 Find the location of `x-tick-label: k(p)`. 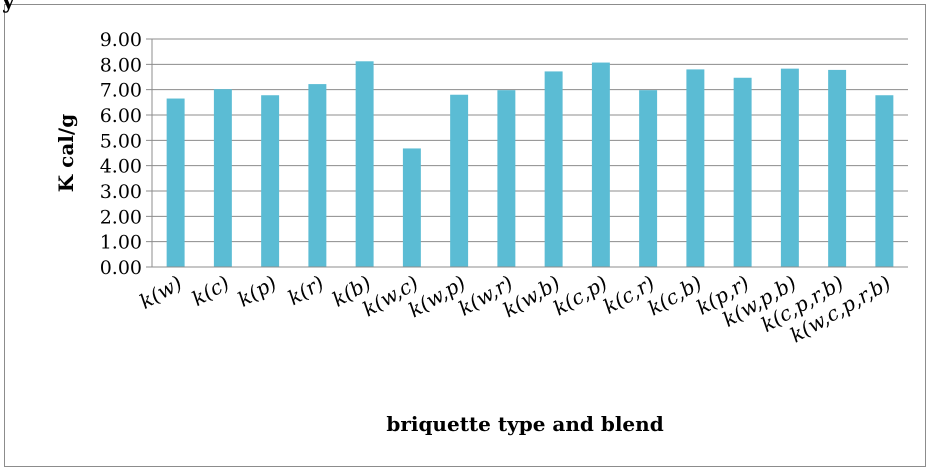

x-tick-label: k(p) is located at coordinates (257, 291).